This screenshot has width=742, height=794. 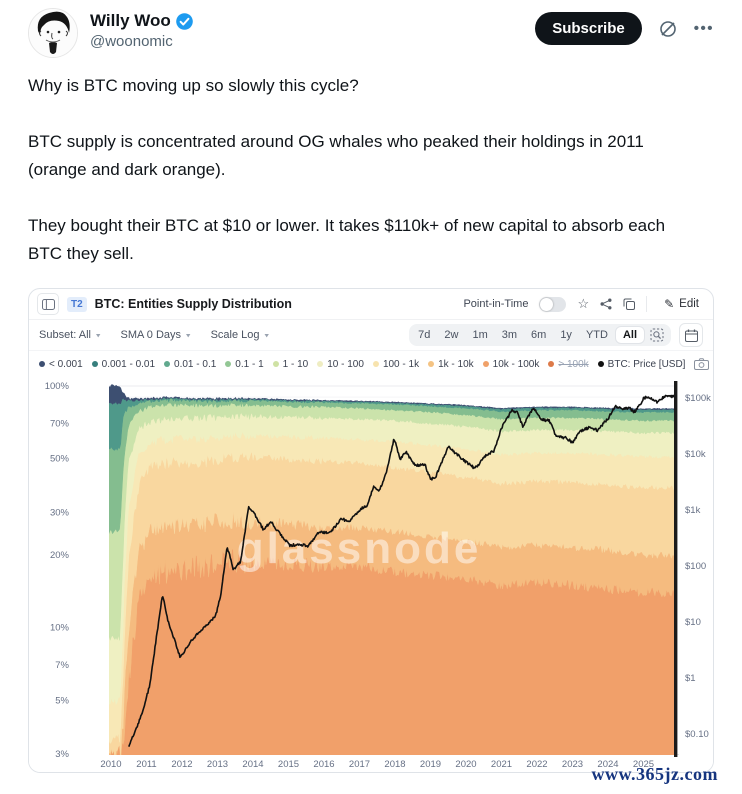 I want to click on pencil-icon: ✎, so click(x=669, y=304).